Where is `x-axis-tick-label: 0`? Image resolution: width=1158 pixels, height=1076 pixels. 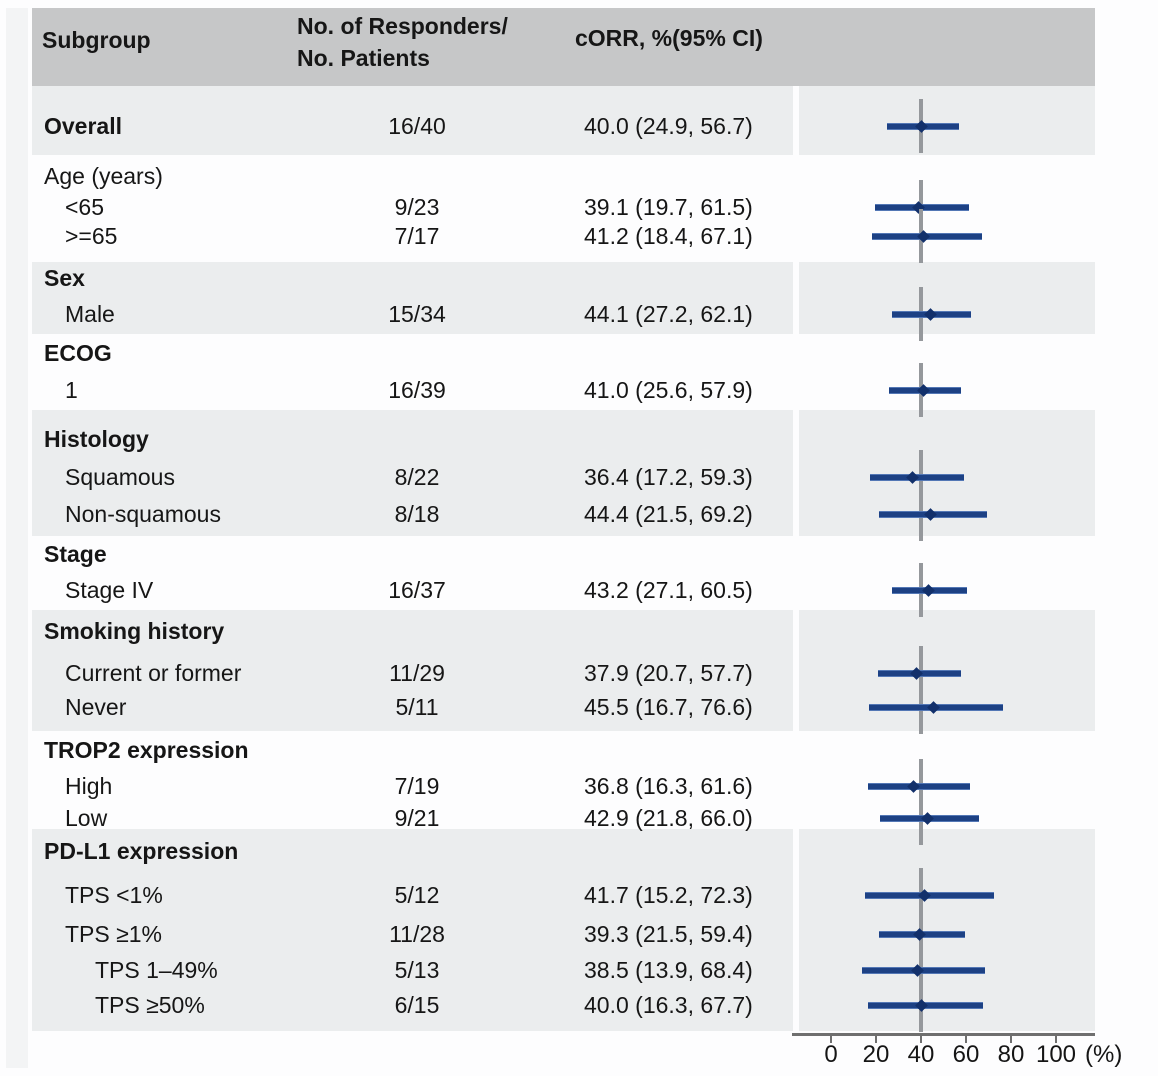
x-axis-tick-label: 0 is located at coordinates (831, 1054).